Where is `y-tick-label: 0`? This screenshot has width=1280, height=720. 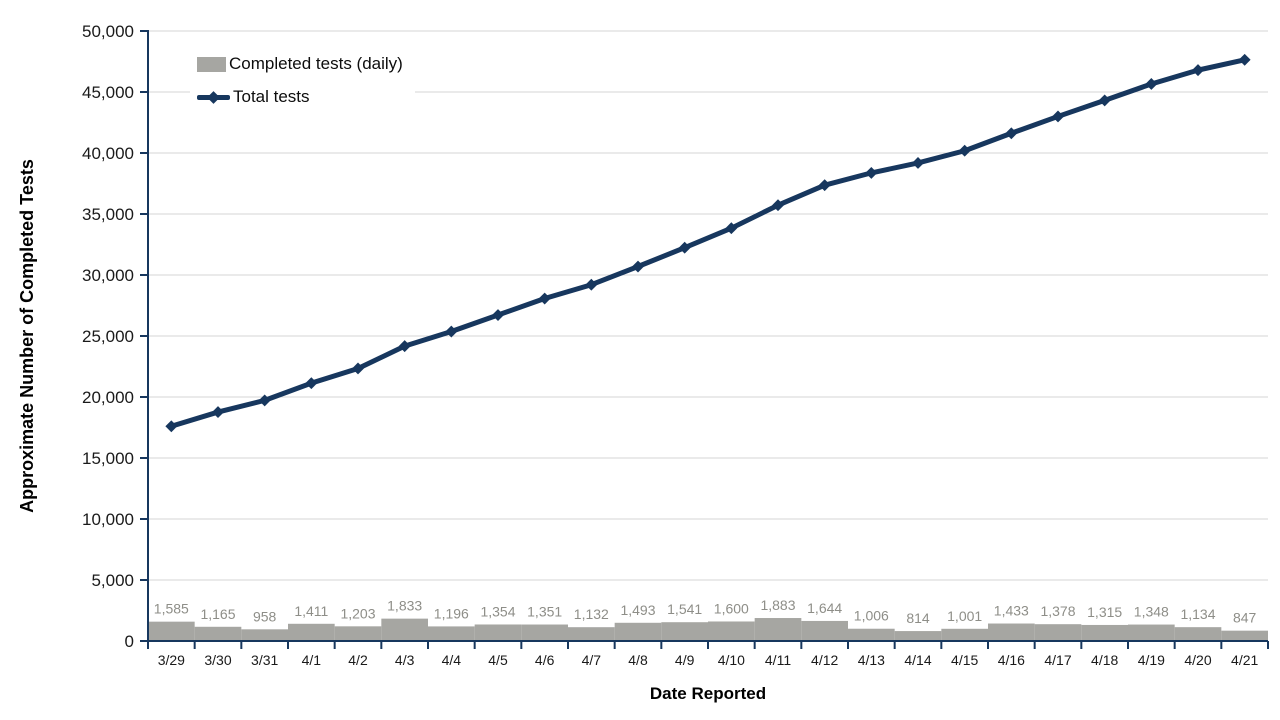 y-tick-label: 0 is located at coordinates (129, 641).